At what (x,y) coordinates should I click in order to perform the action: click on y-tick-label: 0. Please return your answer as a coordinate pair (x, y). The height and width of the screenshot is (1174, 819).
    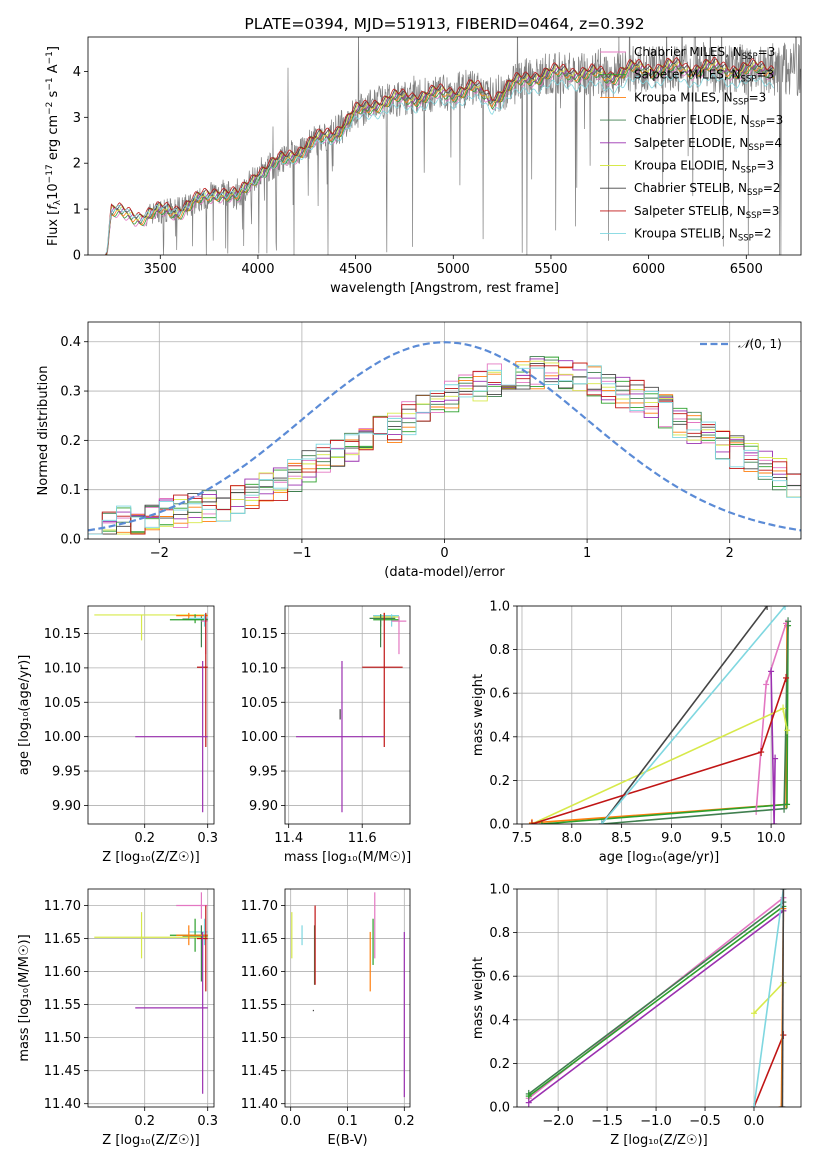
    Looking at the image, I should click on (77, 256).